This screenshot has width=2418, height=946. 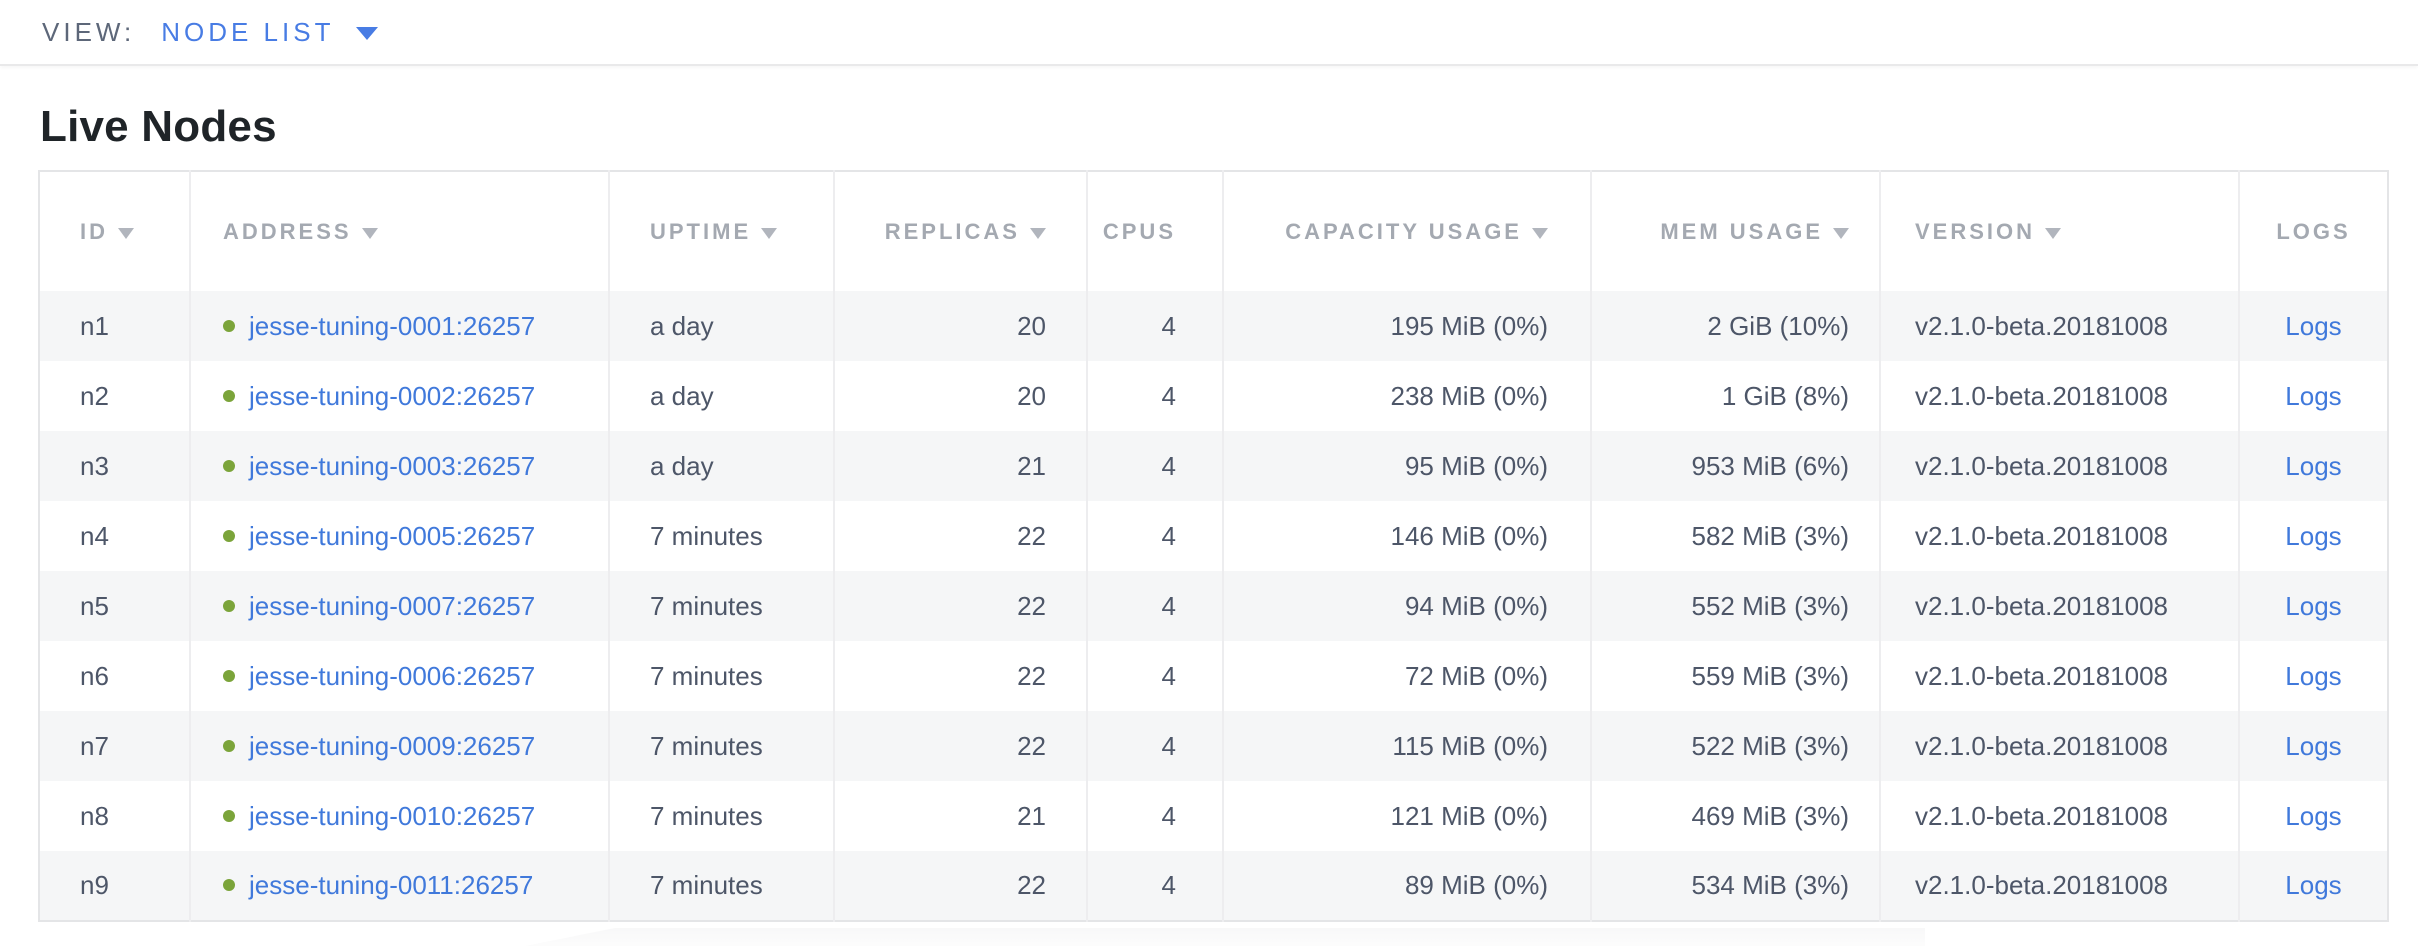 I want to click on column-header-mem-usage: MEM USAGE, so click(x=1735, y=231).